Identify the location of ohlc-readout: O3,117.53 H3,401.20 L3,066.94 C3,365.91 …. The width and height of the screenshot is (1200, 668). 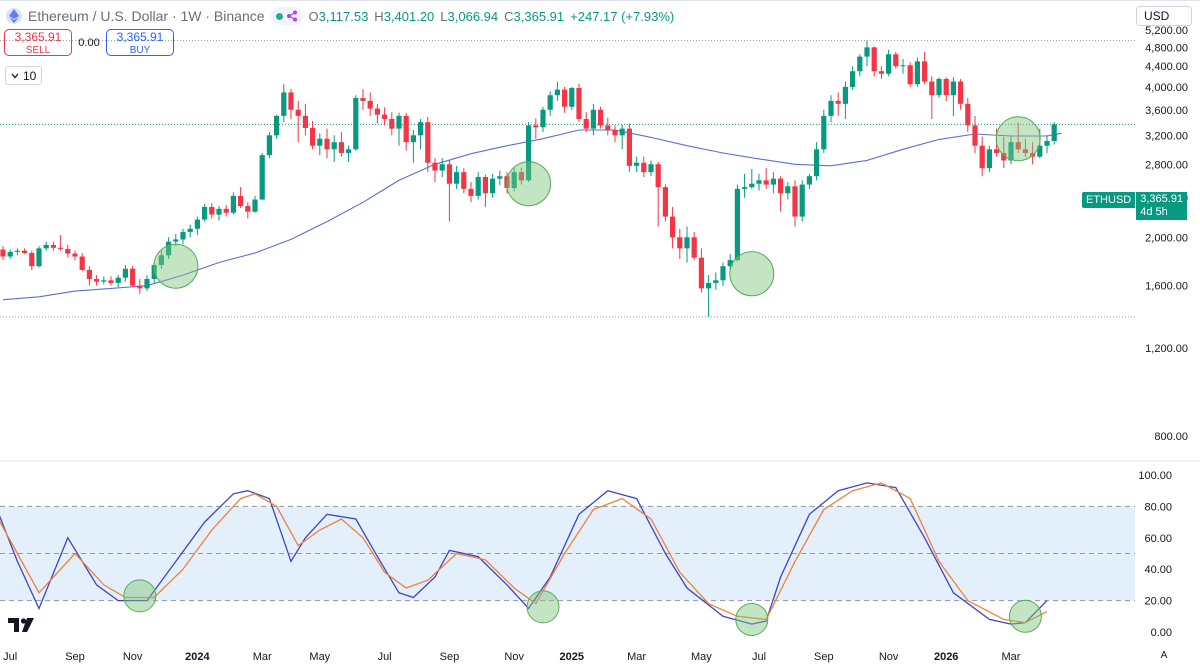
(492, 16).